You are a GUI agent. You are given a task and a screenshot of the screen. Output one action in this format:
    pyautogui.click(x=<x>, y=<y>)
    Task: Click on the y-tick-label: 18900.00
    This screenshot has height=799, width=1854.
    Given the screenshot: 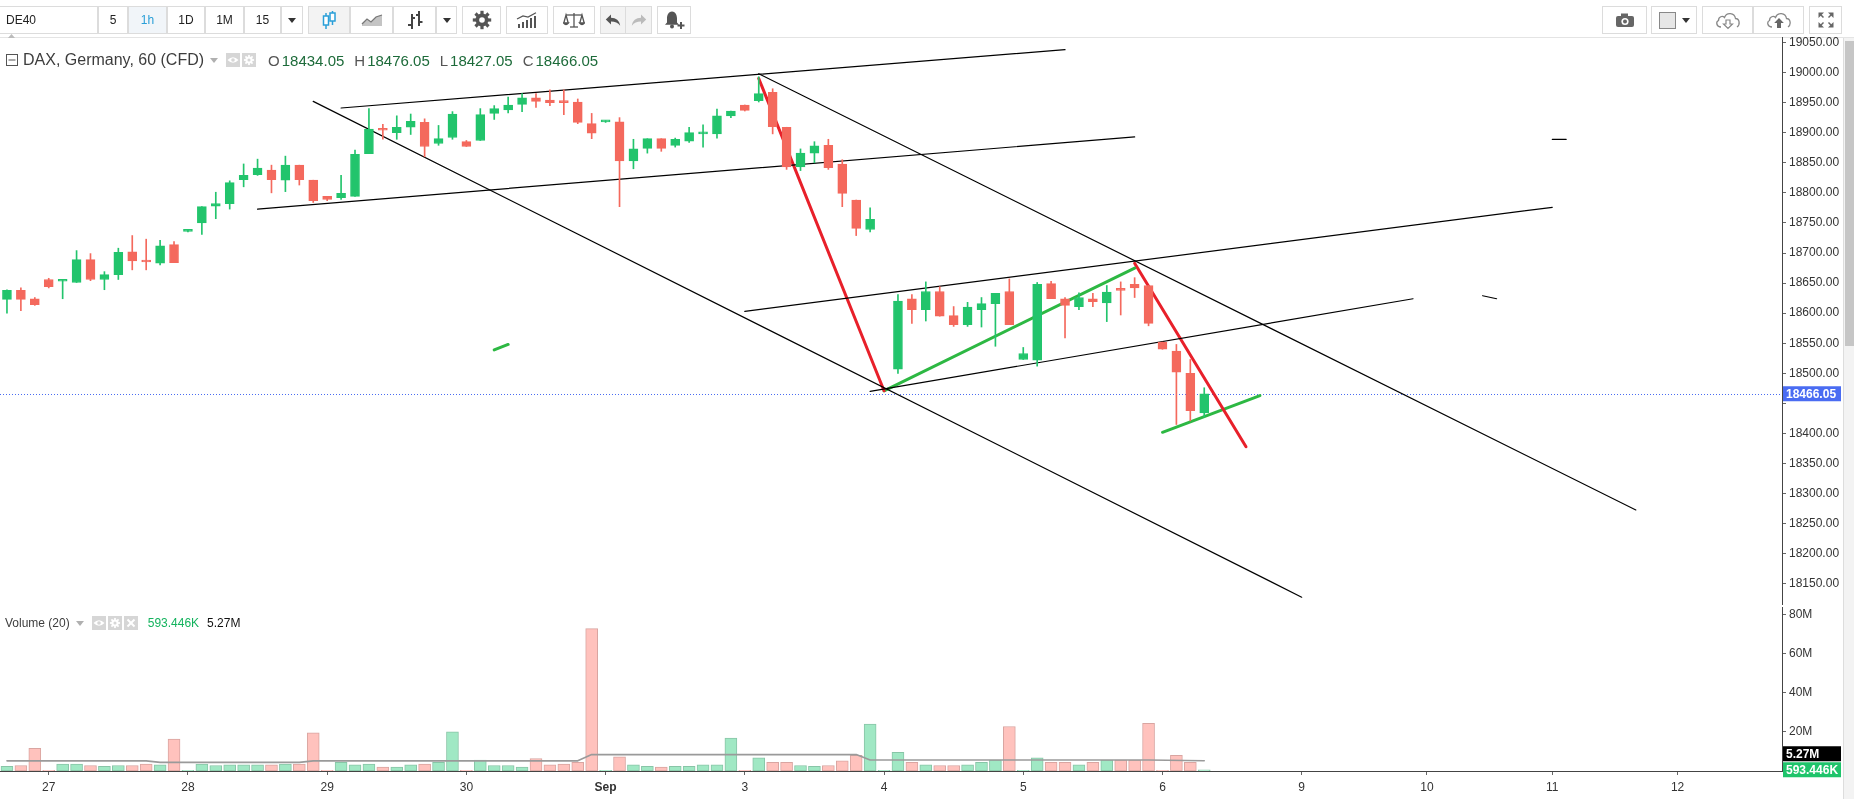 What is the action you would take?
    pyautogui.click(x=1814, y=131)
    